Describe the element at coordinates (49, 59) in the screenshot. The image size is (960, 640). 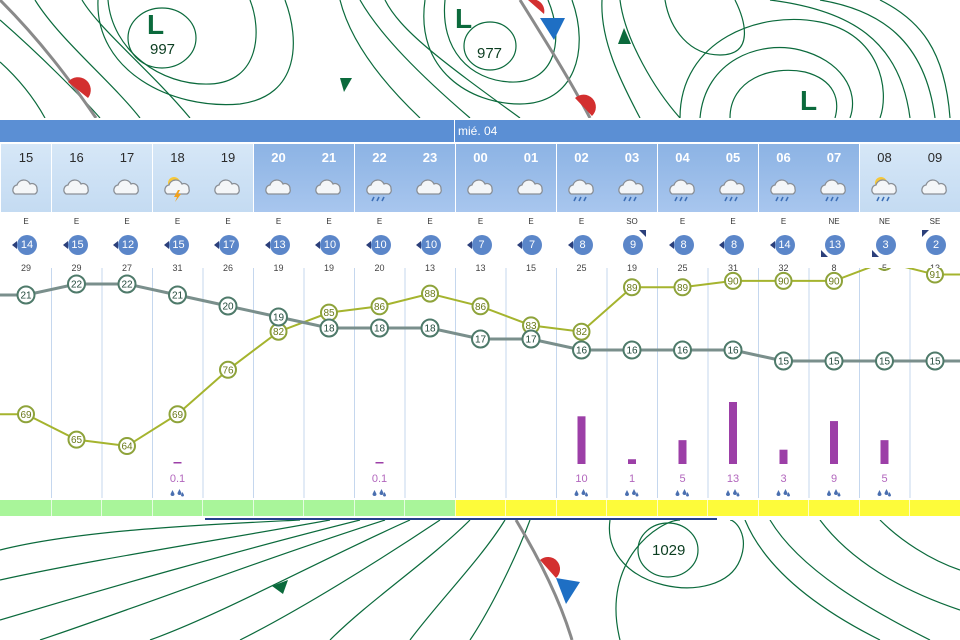
I see `occluded-front-top-left` at that location.